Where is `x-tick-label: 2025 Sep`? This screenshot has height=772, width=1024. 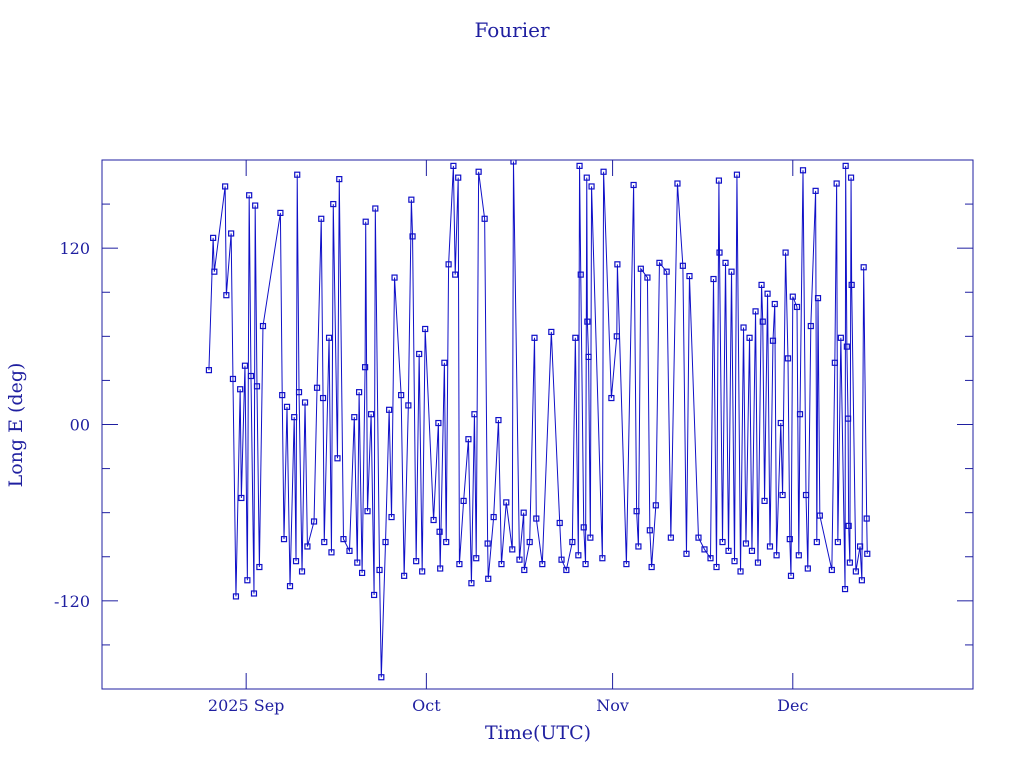
x-tick-label: 2025 Sep is located at coordinates (246, 705).